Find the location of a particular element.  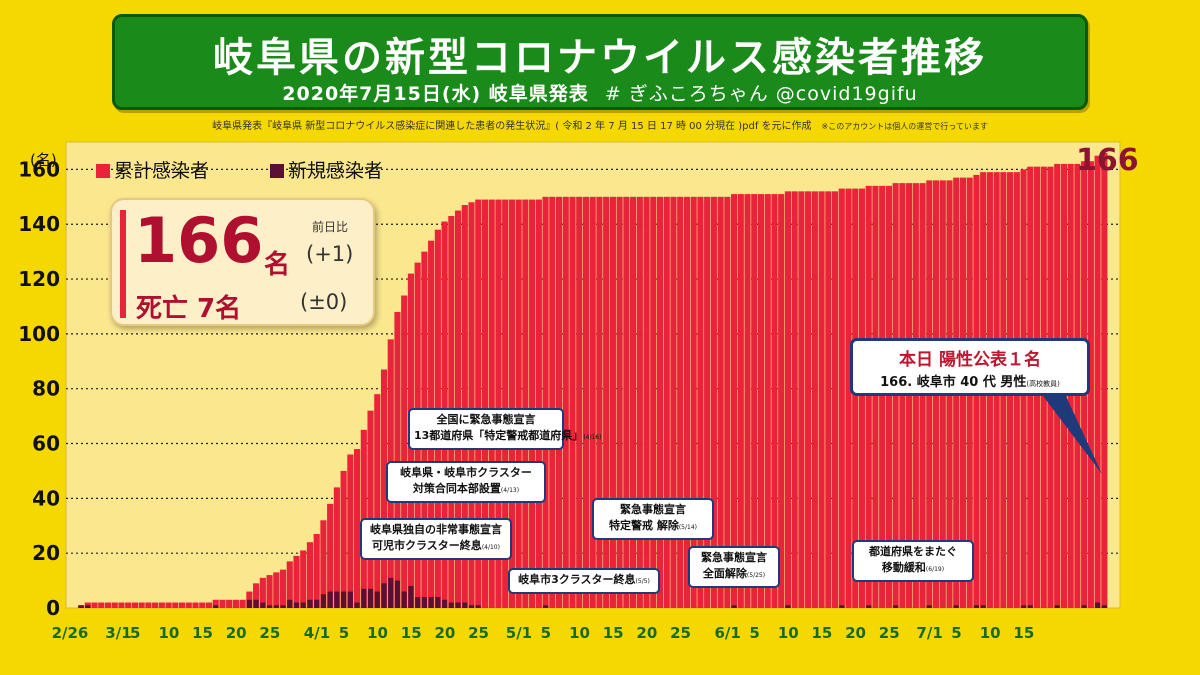

y-tick-label: 100 is located at coordinates (39, 334).